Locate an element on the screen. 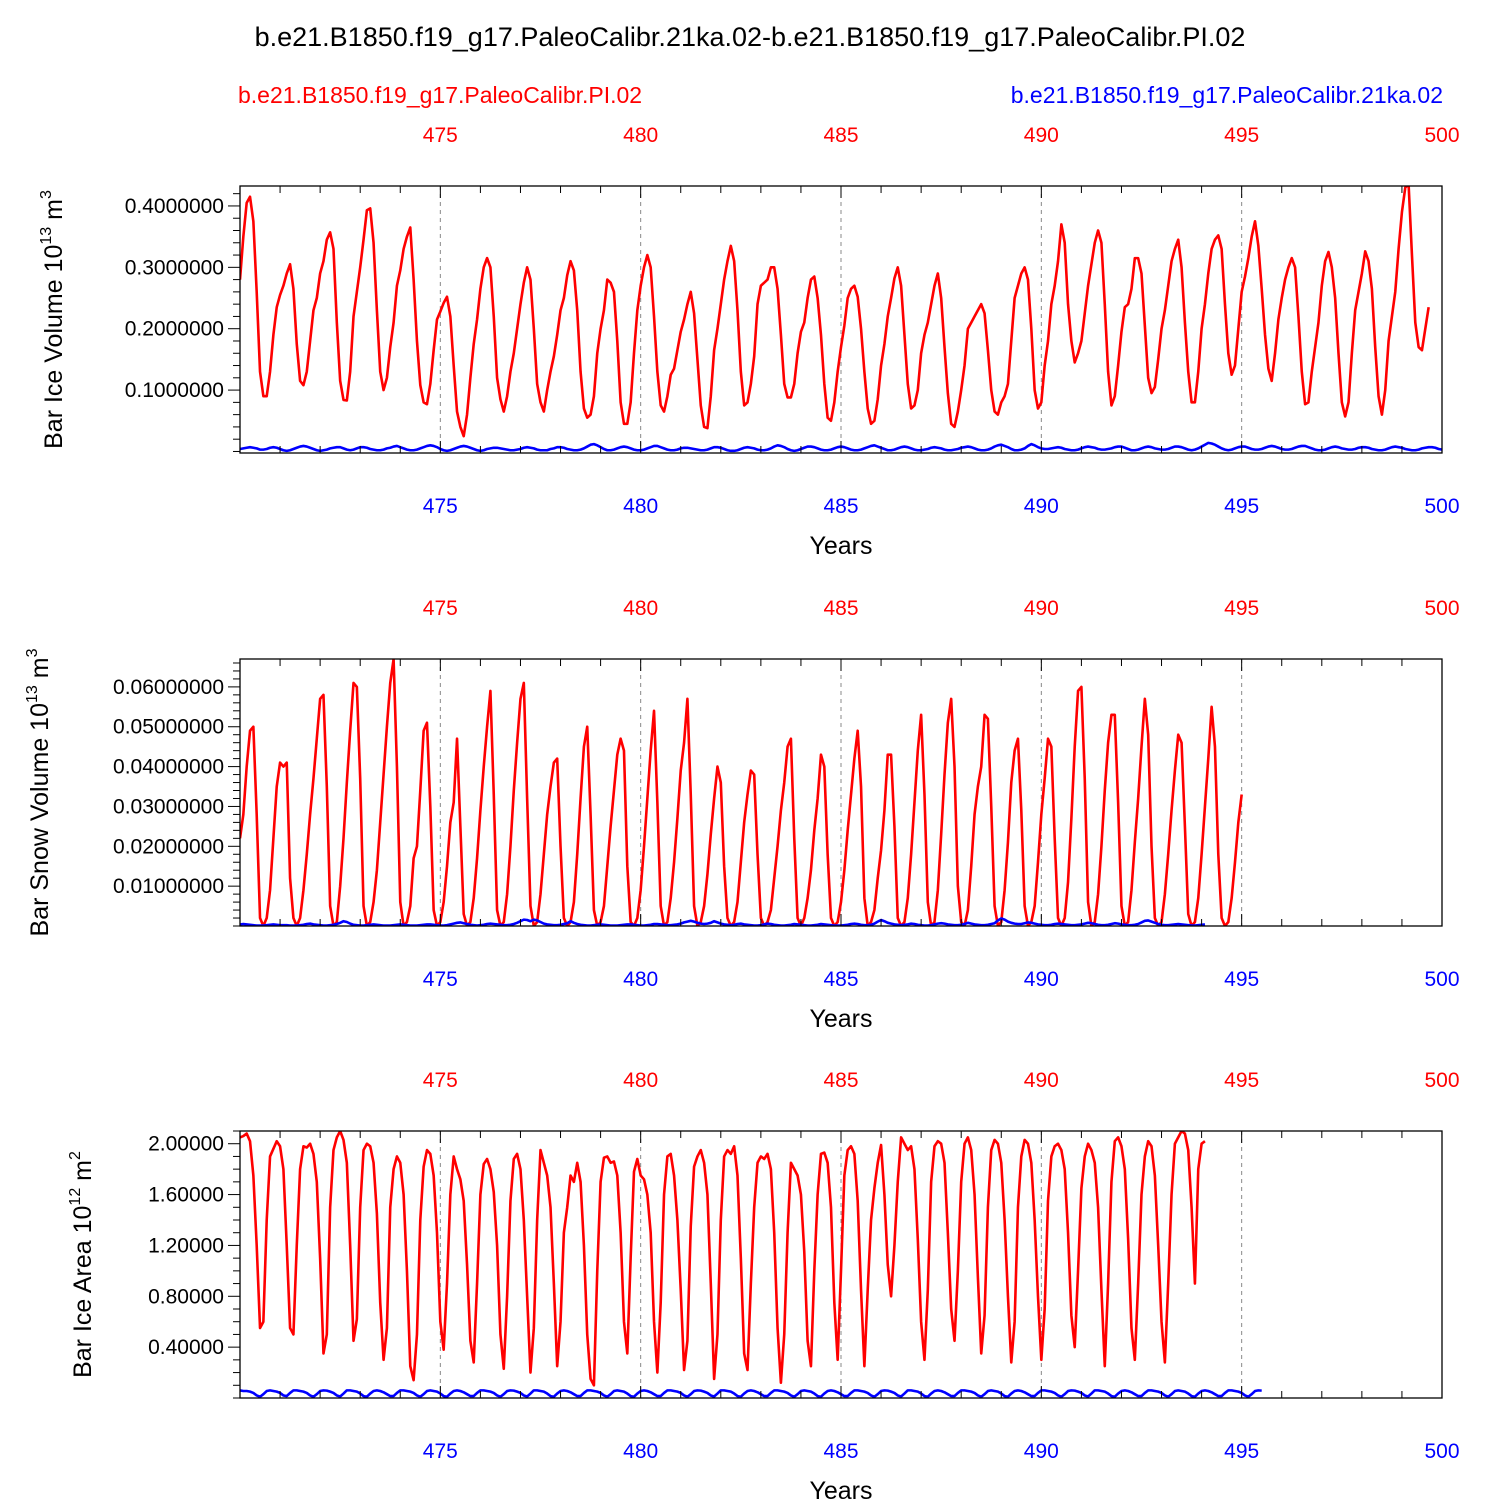 The image size is (1500, 1500). y-axis-title: Bar Snow Volume 1013 m3 is located at coordinates (39, 792).